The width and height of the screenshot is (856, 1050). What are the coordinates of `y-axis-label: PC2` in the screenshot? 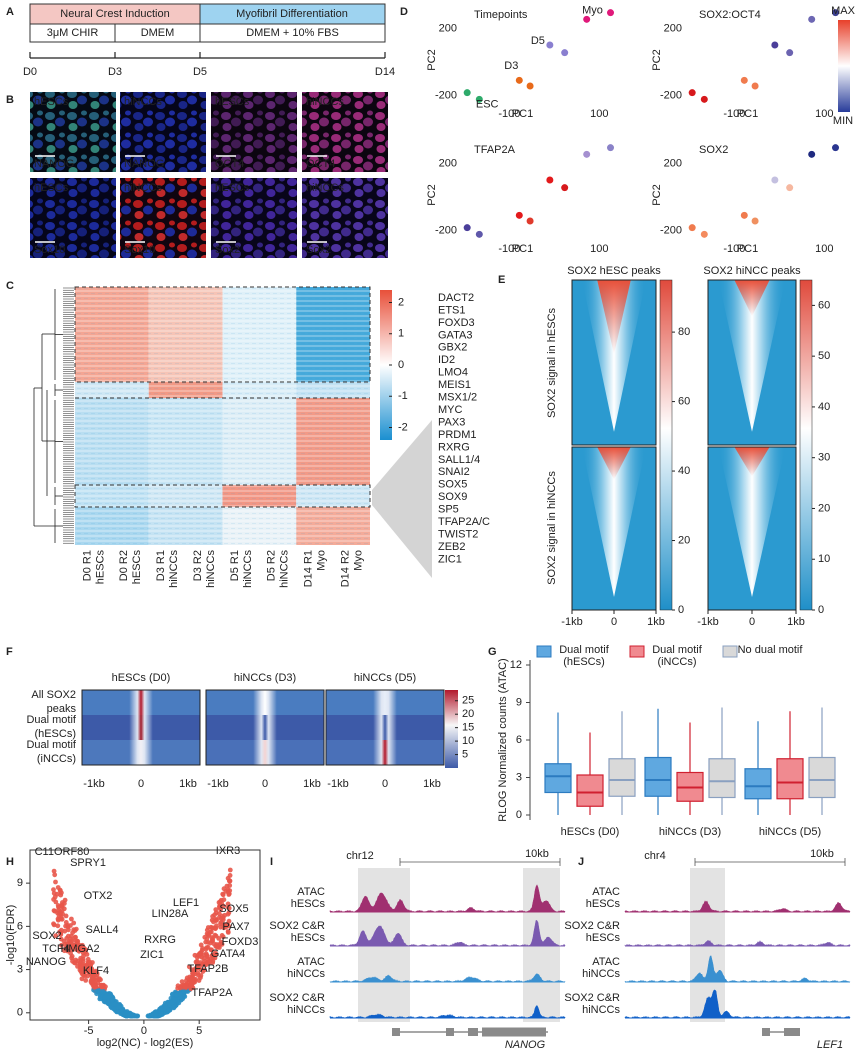 It's located at (657, 59).